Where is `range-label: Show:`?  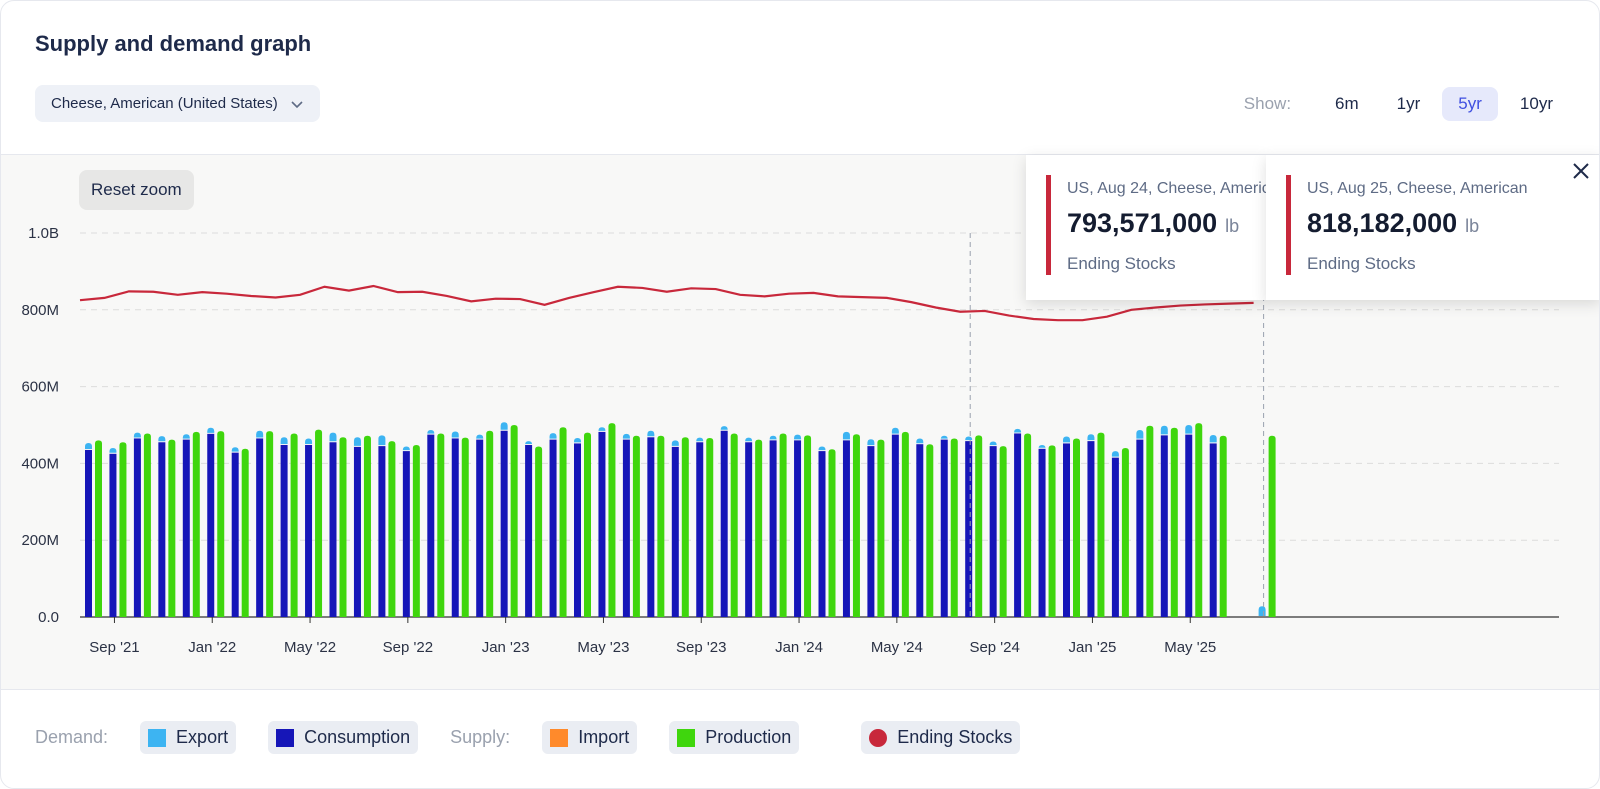 range-label: Show: is located at coordinates (1267, 103).